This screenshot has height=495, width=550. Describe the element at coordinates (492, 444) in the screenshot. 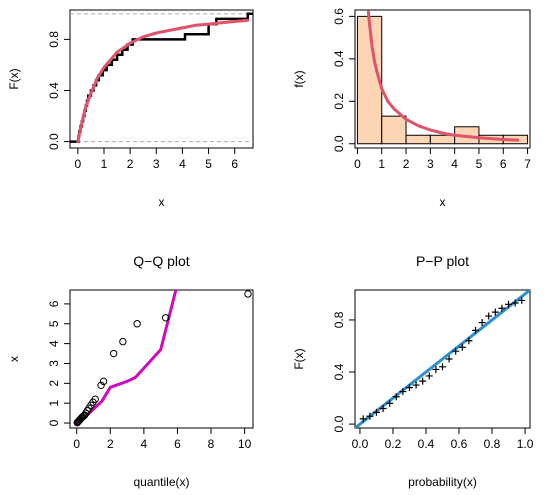

I see `x-tick-label: 0.8` at that location.